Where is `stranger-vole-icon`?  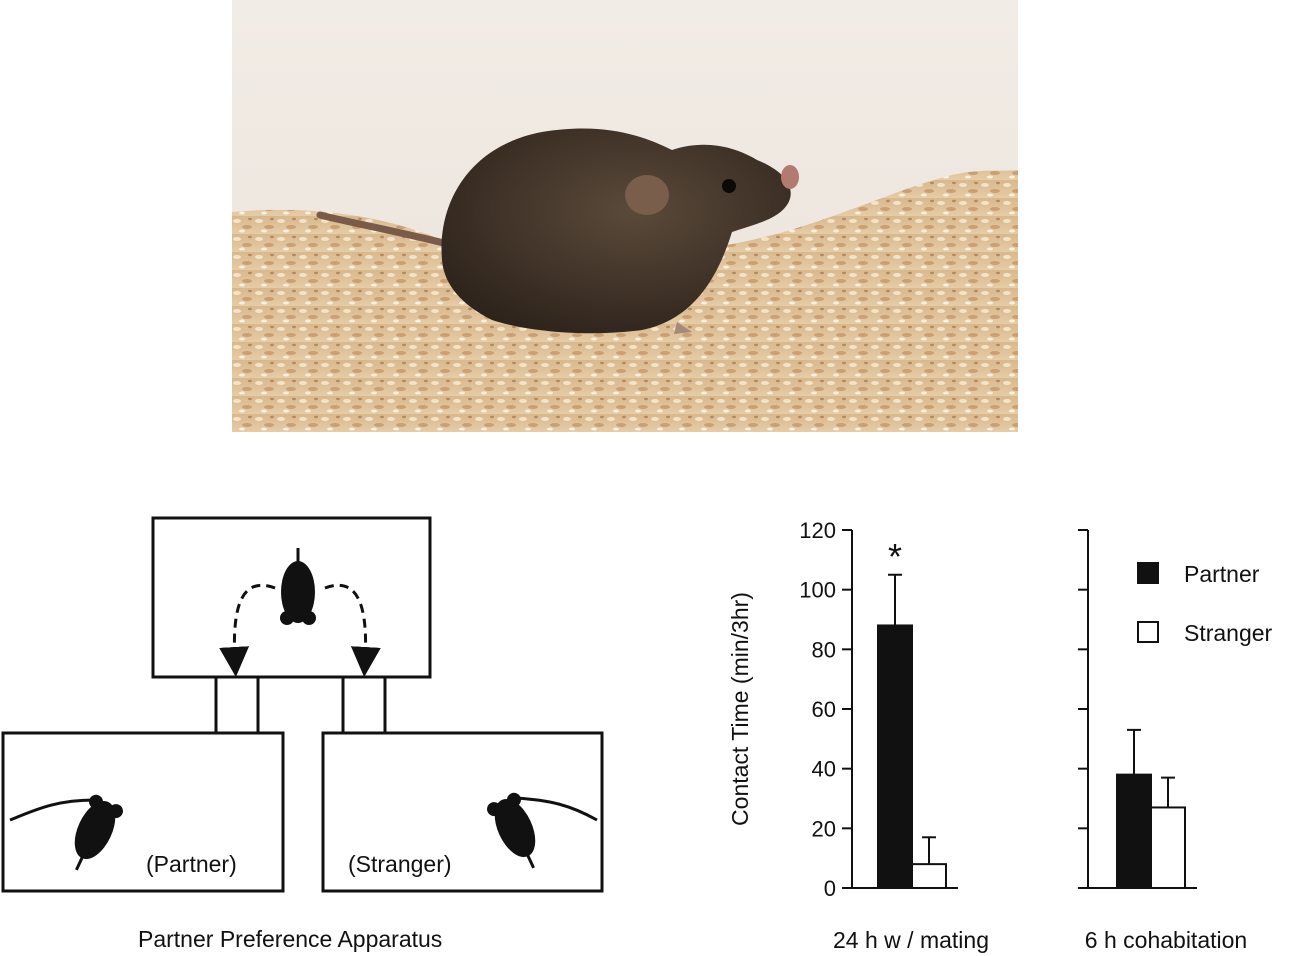
stranger-vole-icon is located at coordinates (517, 832).